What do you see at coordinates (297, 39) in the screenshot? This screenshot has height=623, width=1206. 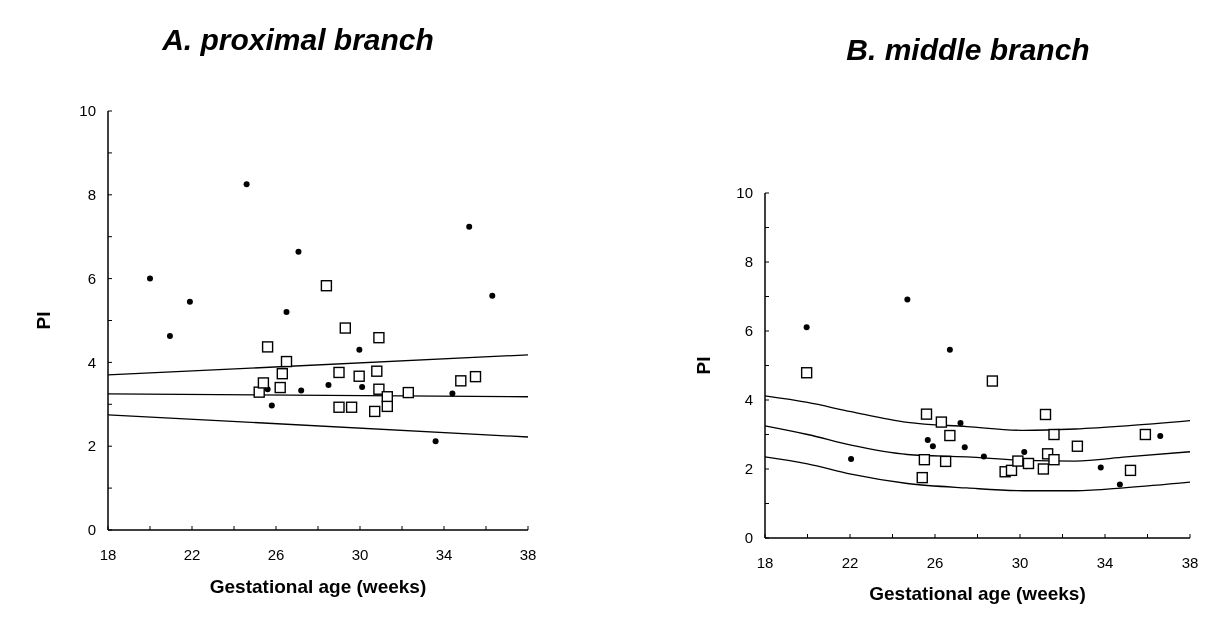 I see `chart-title: A. proximal branch` at bounding box center [297, 39].